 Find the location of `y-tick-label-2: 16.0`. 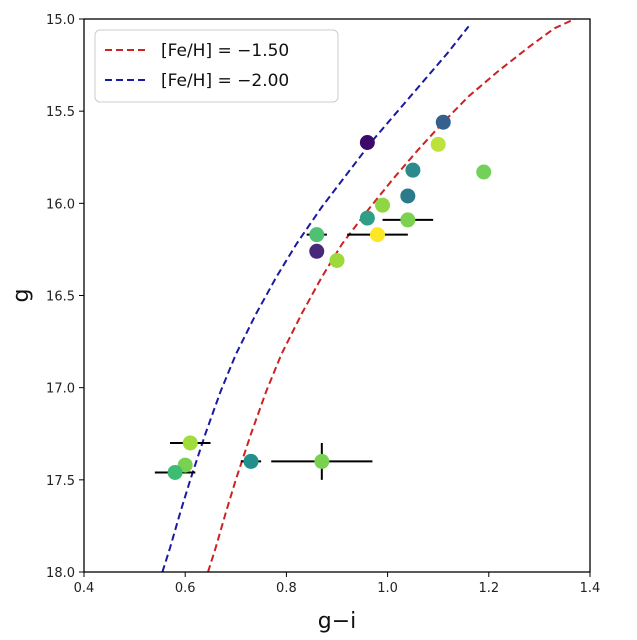

y-tick-label-2: 16.0 is located at coordinates (60, 204).